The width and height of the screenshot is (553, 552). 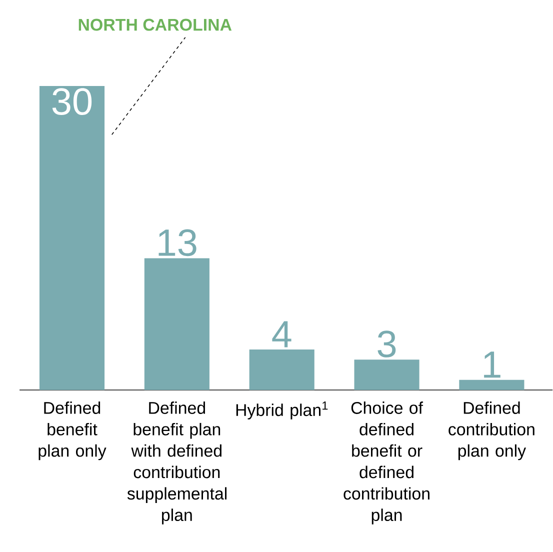 I want to click on data-label: 4, so click(x=282, y=334).